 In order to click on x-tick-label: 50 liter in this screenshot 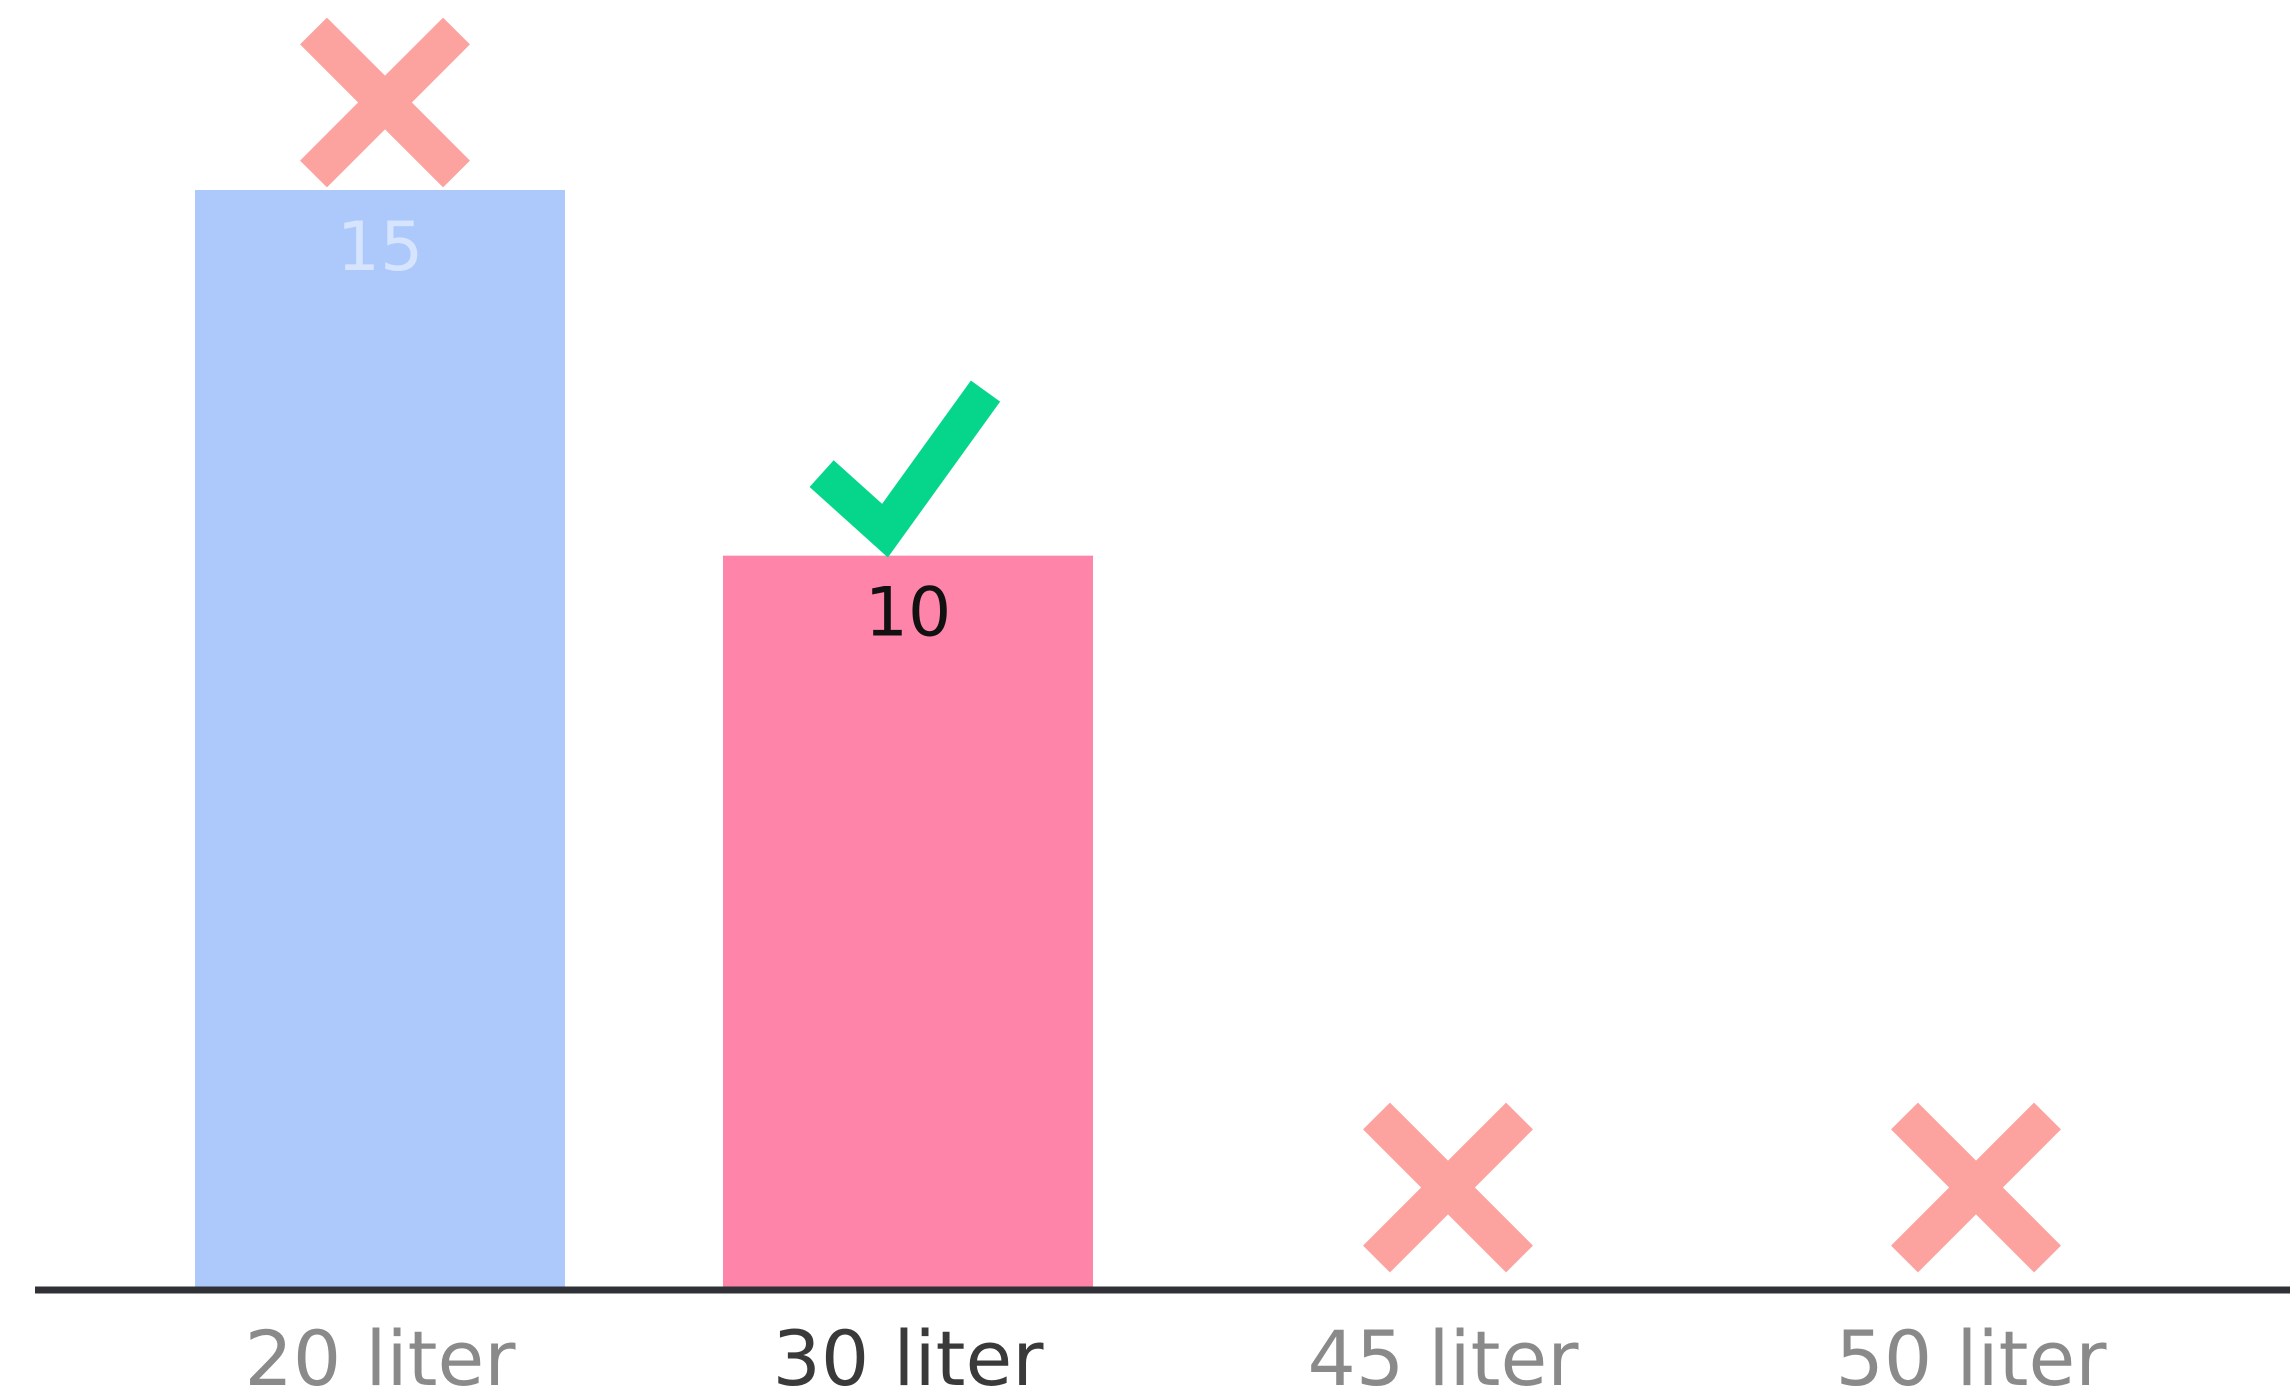, I will do `click(1972, 1354)`.